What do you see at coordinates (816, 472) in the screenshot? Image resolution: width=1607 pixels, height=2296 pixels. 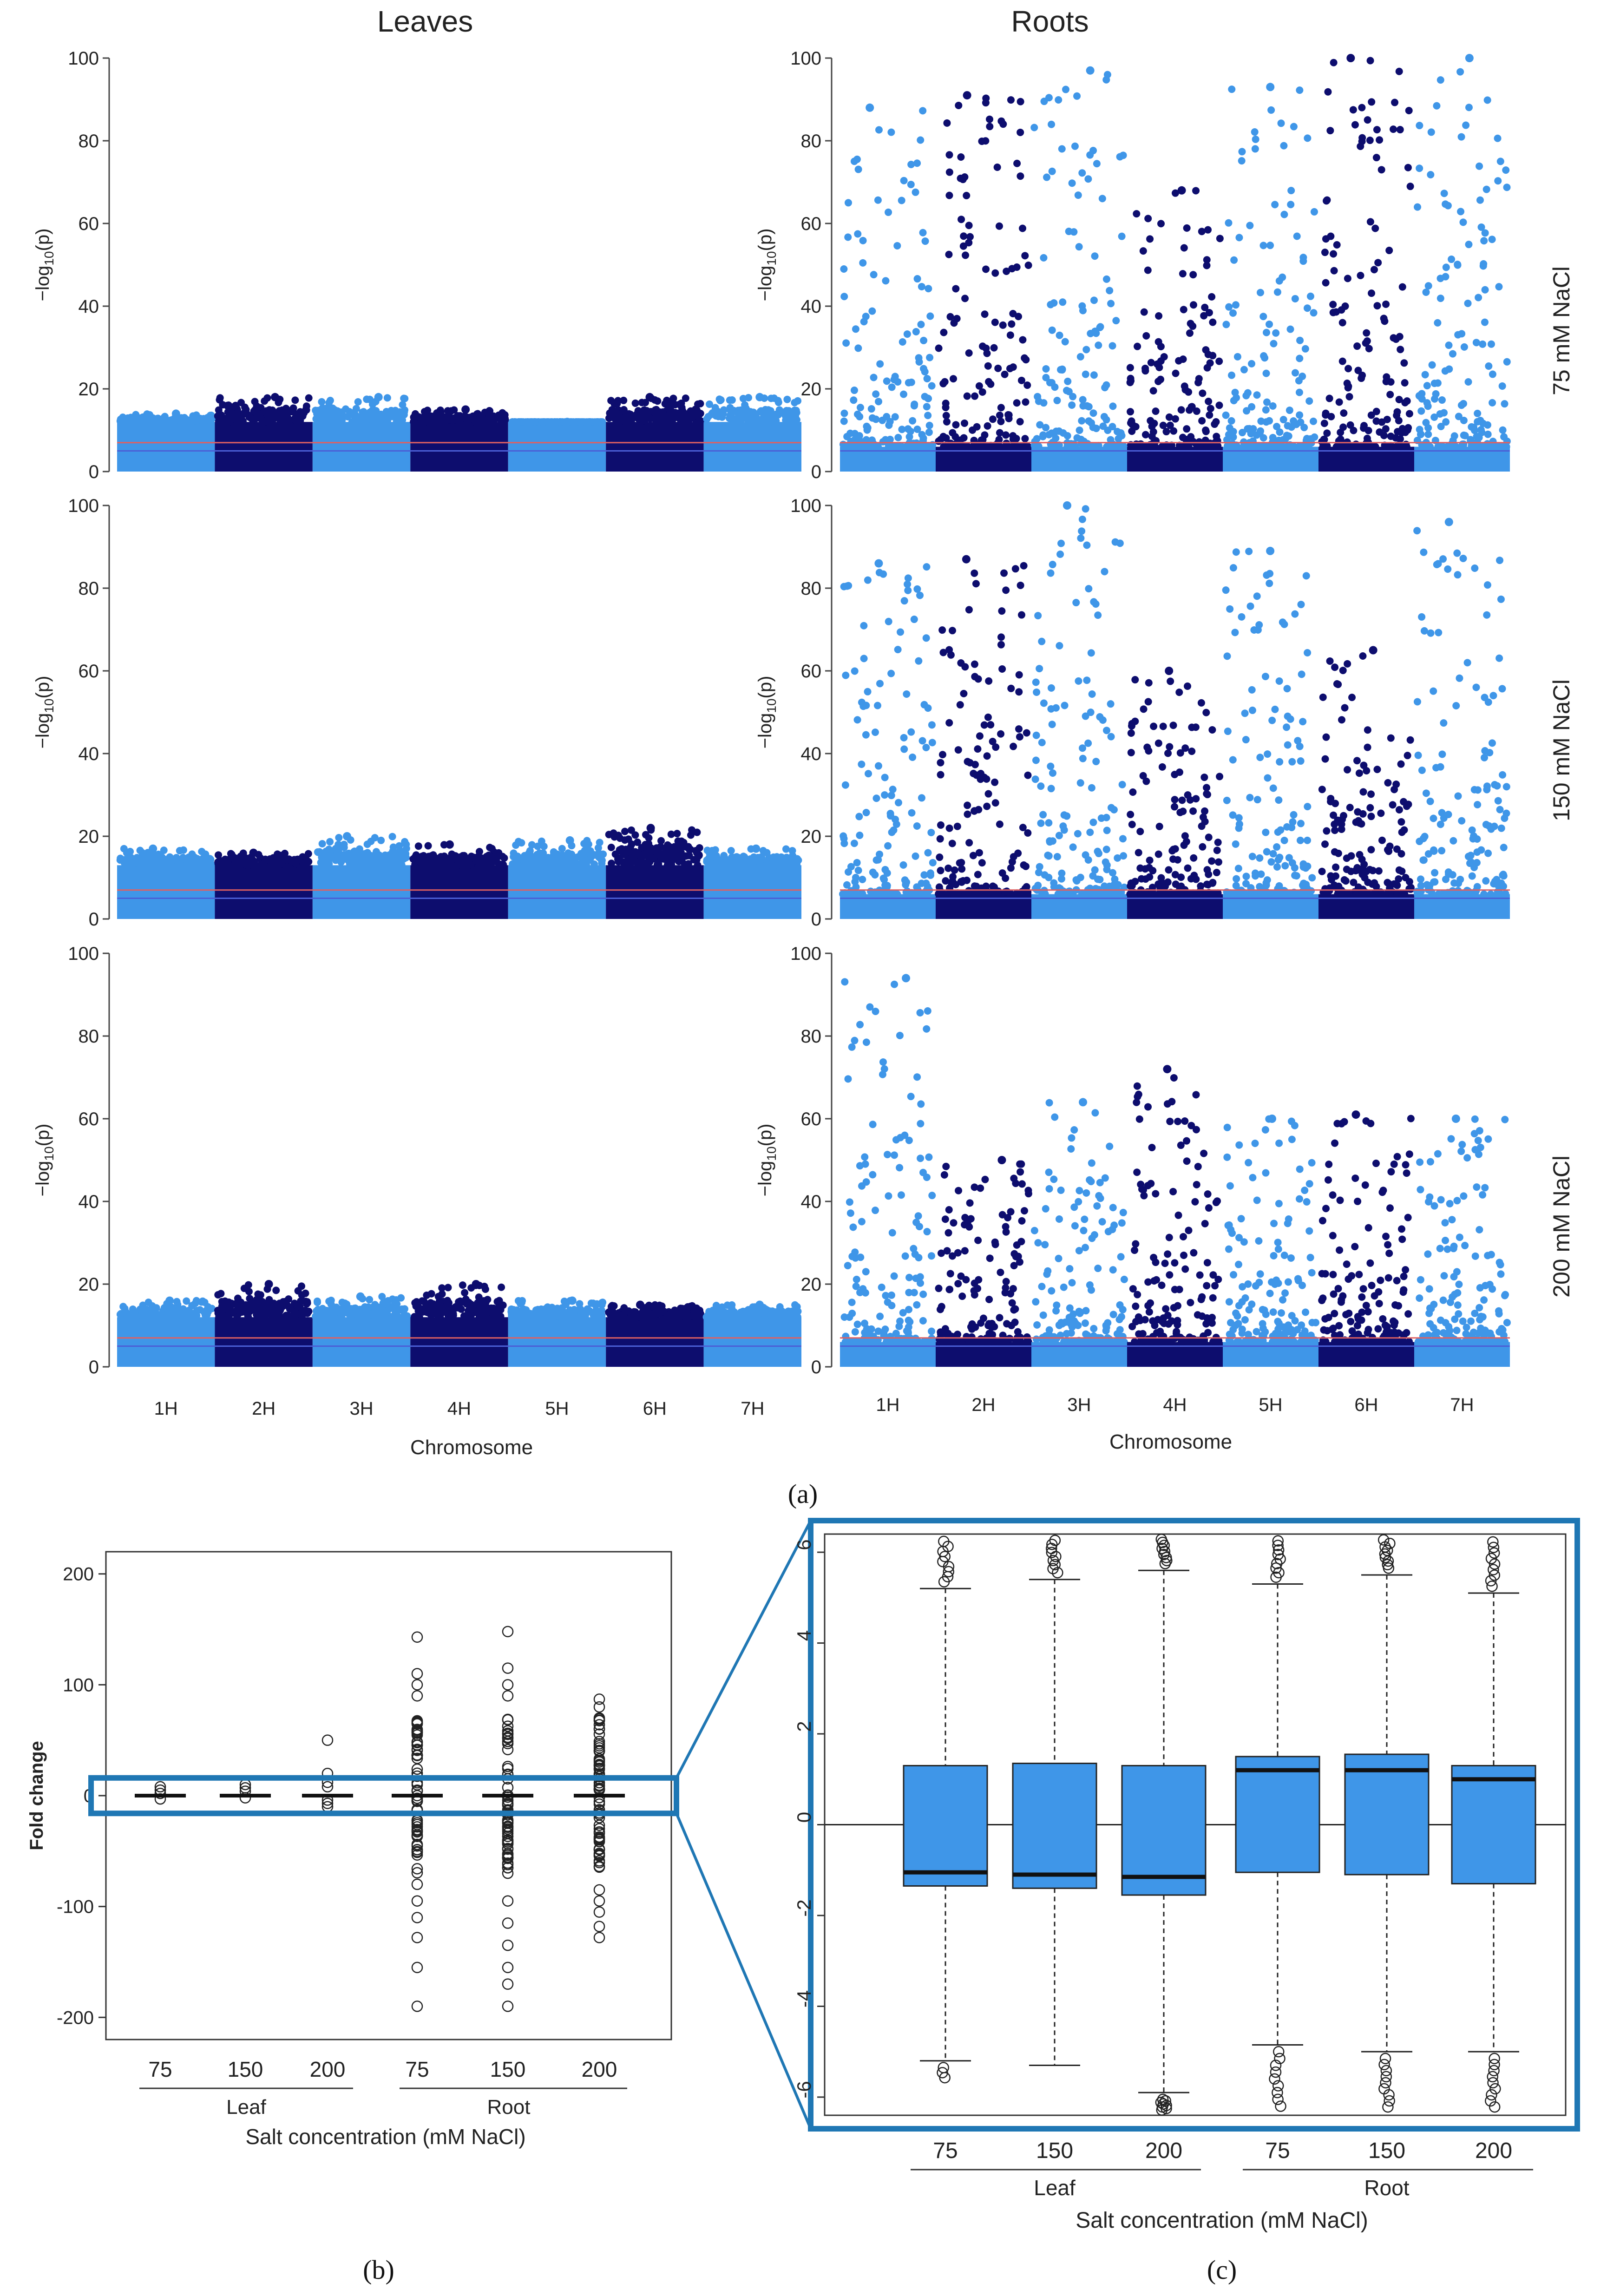 I see `y-tick-label: 0` at bounding box center [816, 472].